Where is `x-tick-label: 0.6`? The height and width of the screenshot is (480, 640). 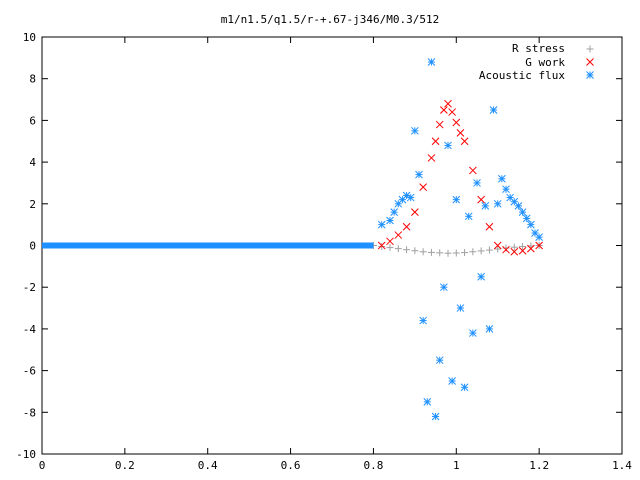 x-tick-label: 0.6 is located at coordinates (291, 465).